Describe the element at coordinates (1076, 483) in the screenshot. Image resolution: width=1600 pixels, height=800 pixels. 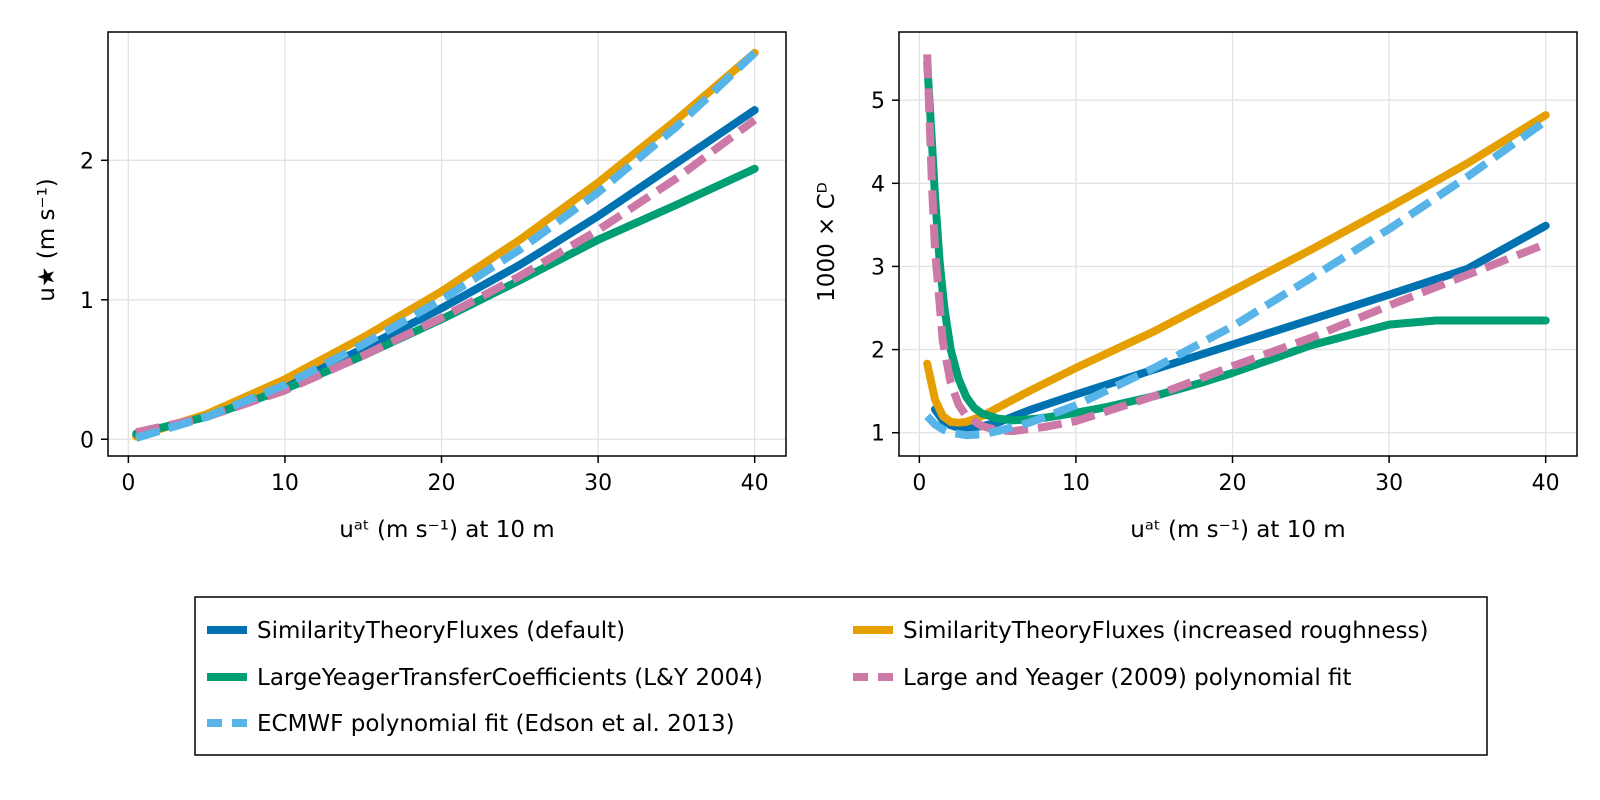
I see `cd-x-tick-label: 10` at that location.